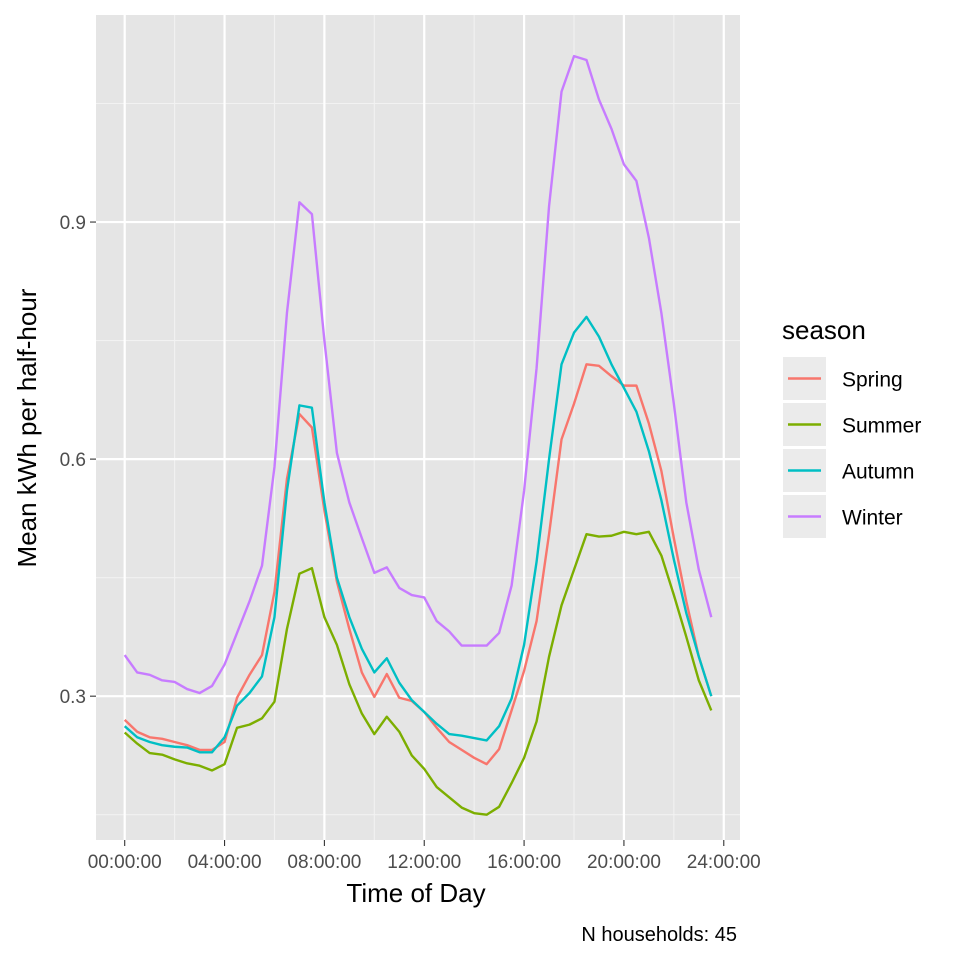 Image resolution: width=960 pixels, height=960 pixels. What do you see at coordinates (415, 893) in the screenshot?
I see `x-axis-title: Time of Day` at bounding box center [415, 893].